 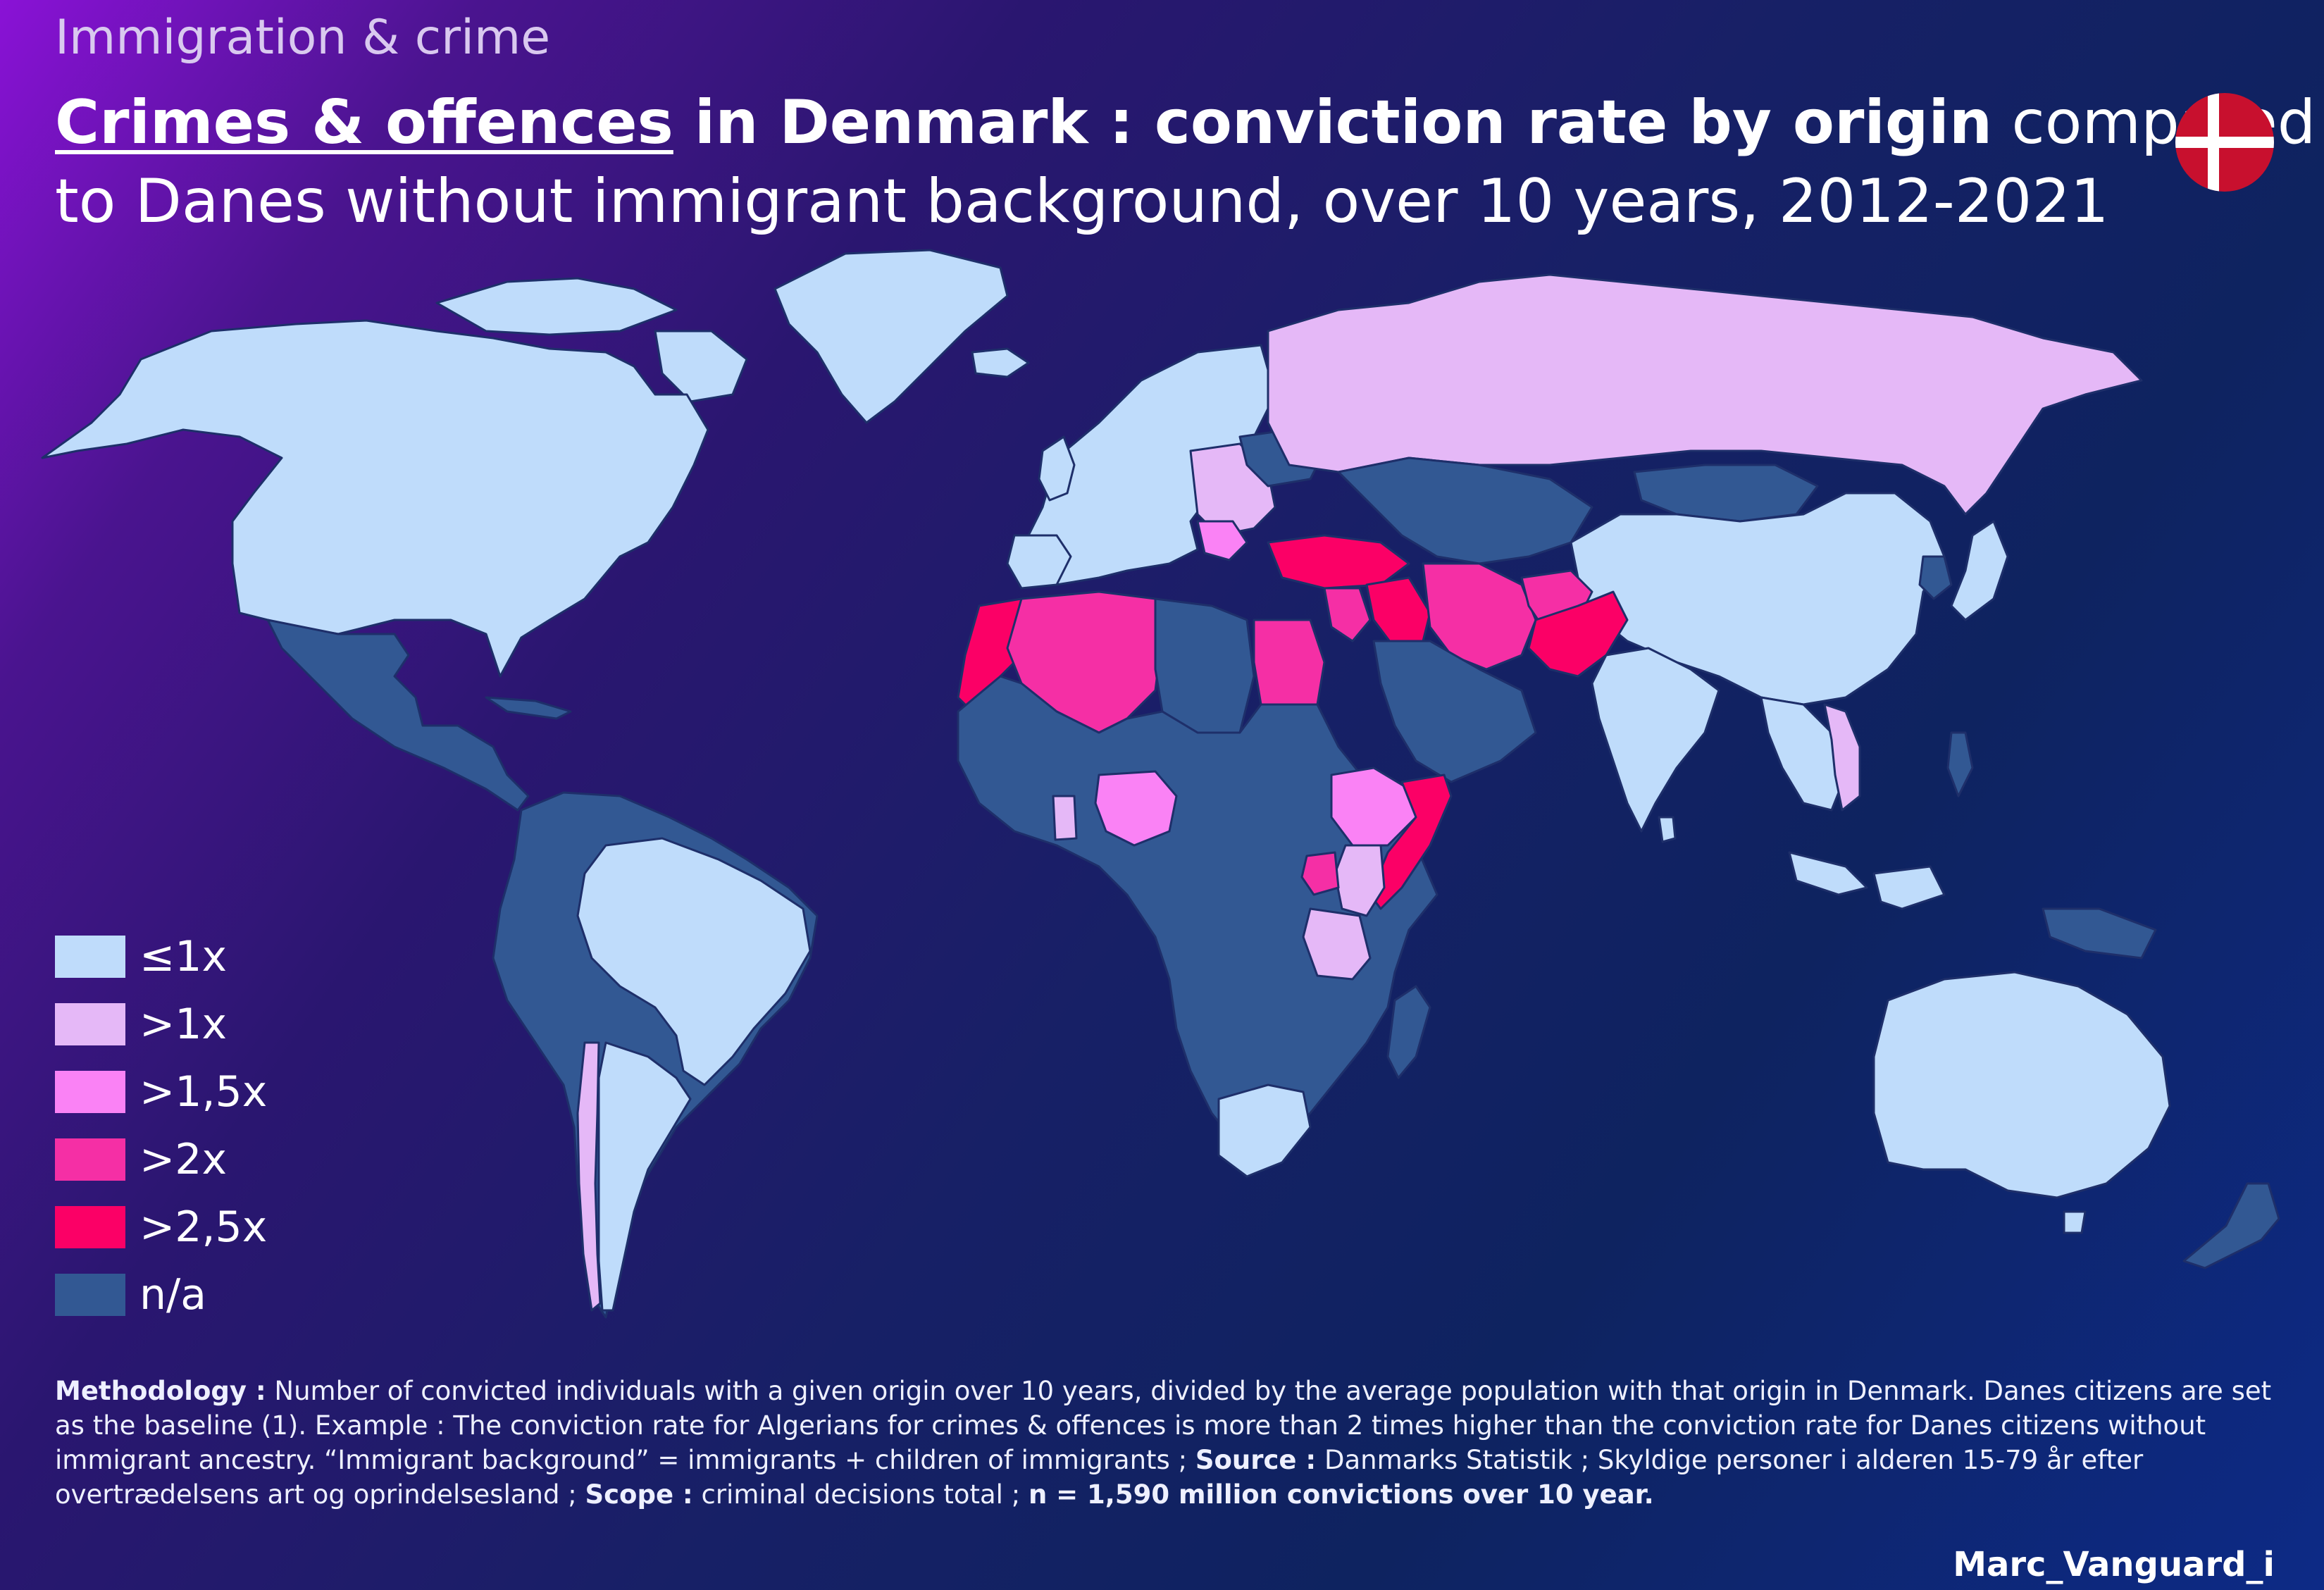 What do you see at coordinates (639, 1494) in the screenshot?
I see `scope-label: Scope :` at bounding box center [639, 1494].